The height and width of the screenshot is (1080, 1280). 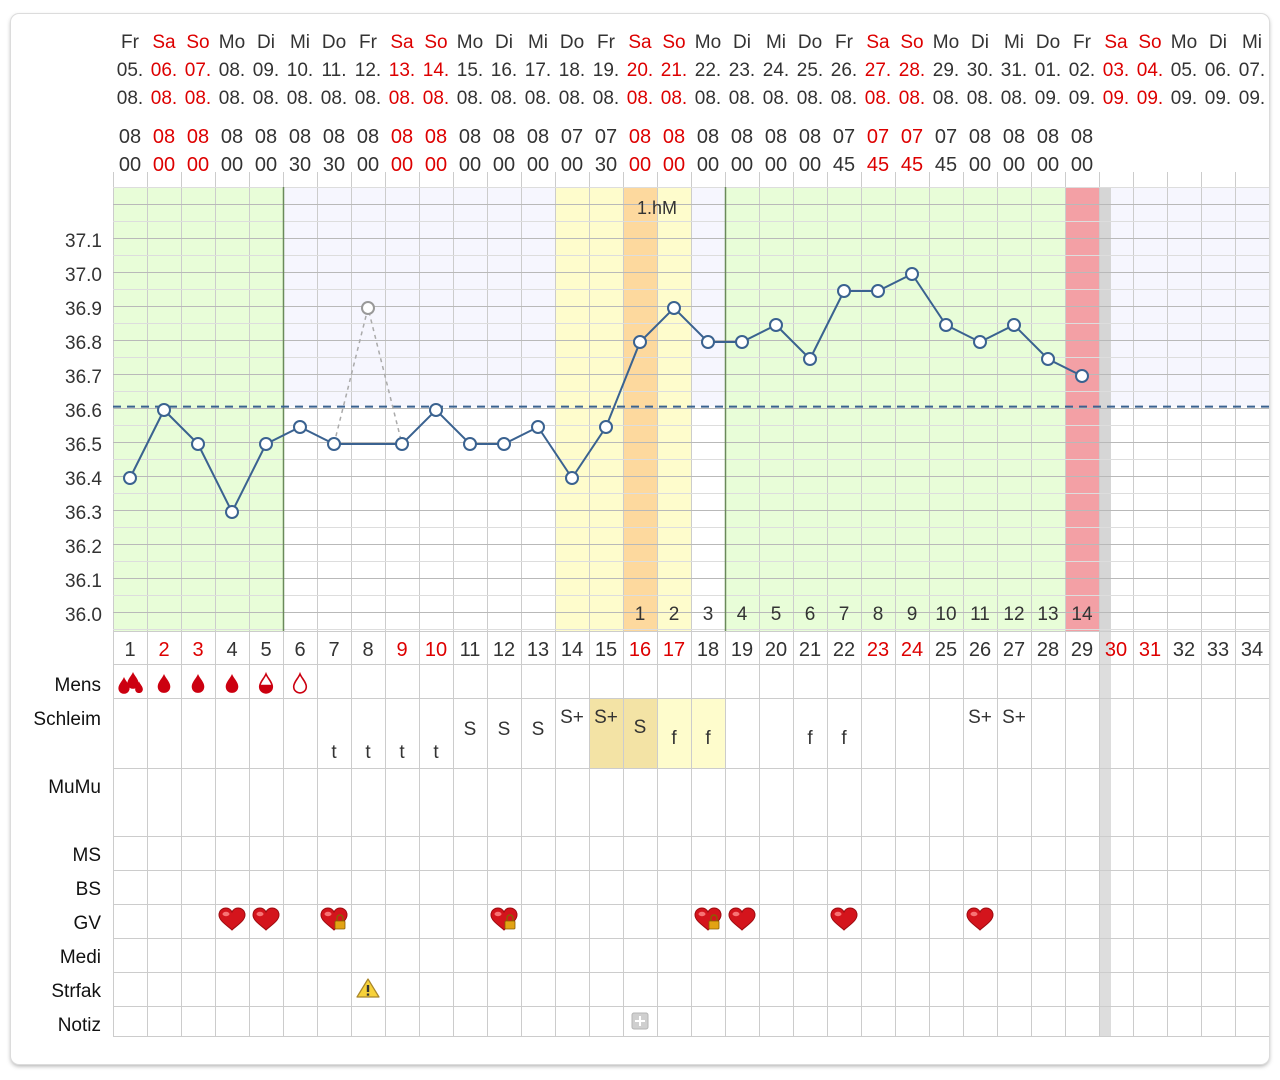 I want to click on cycle-day-number: 30, so click(x=1116, y=650).